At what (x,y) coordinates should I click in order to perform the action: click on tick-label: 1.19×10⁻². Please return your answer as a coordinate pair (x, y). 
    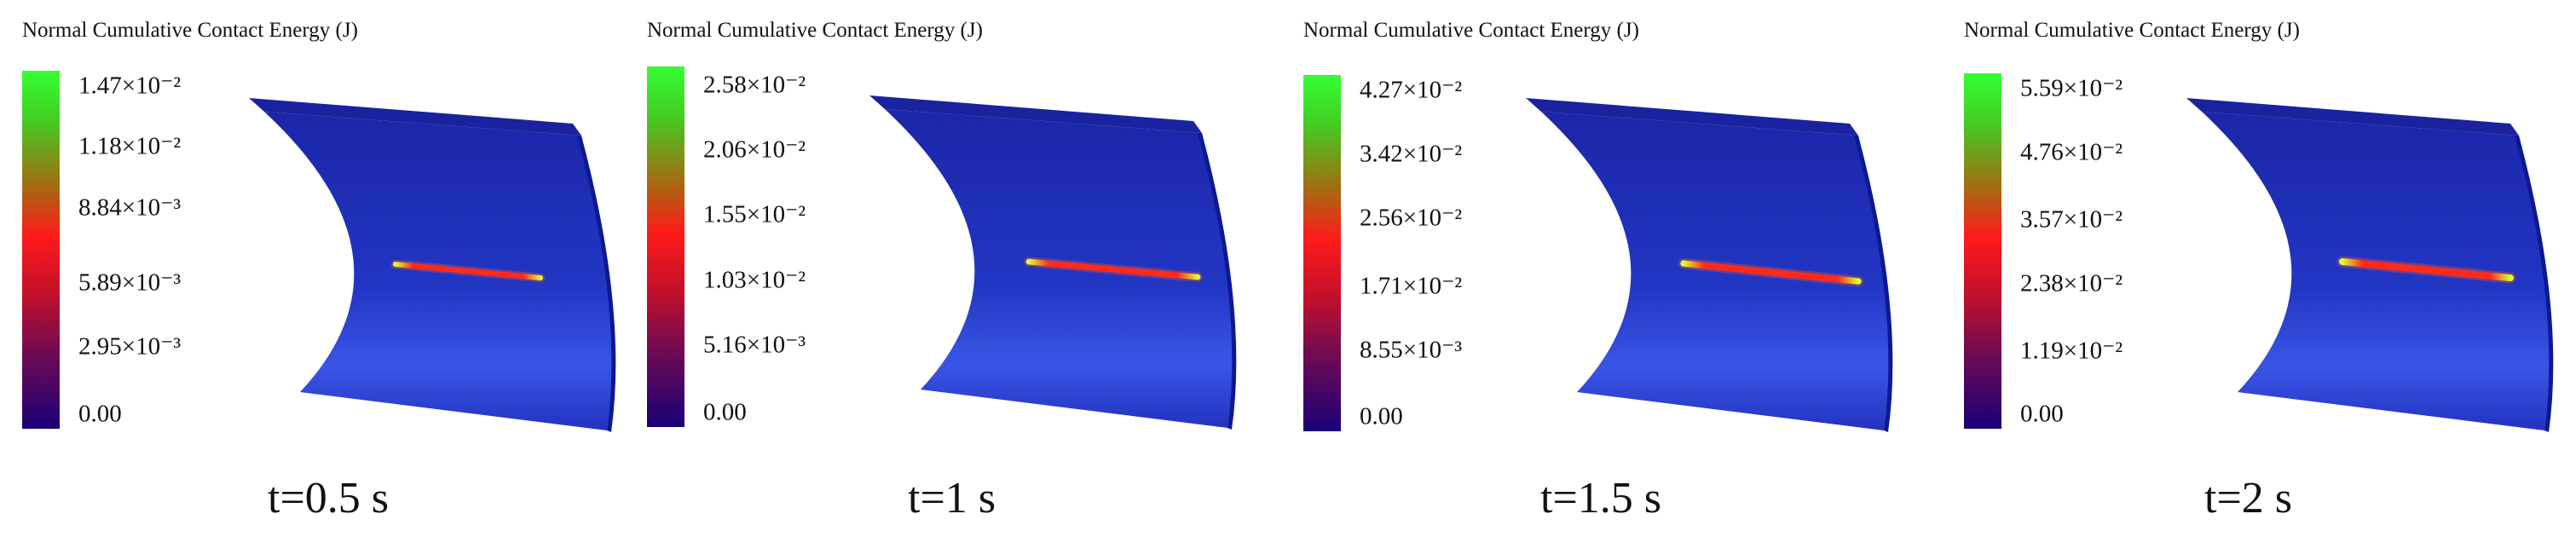
    Looking at the image, I should click on (2071, 351).